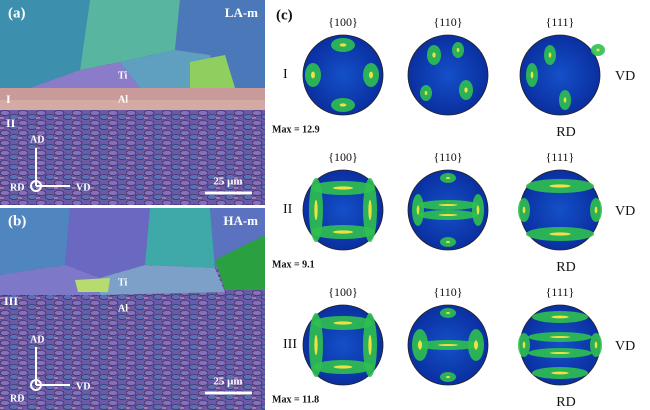 This screenshot has height=410, width=650. Describe the element at coordinates (11, 301) in the screenshot. I see `layer-label: III` at that location.